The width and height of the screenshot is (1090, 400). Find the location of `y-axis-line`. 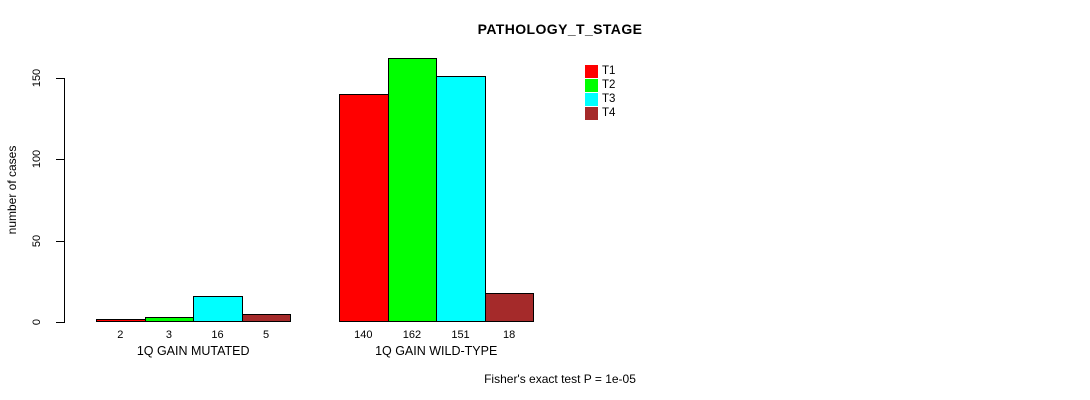

y-axis-line is located at coordinates (64, 200).